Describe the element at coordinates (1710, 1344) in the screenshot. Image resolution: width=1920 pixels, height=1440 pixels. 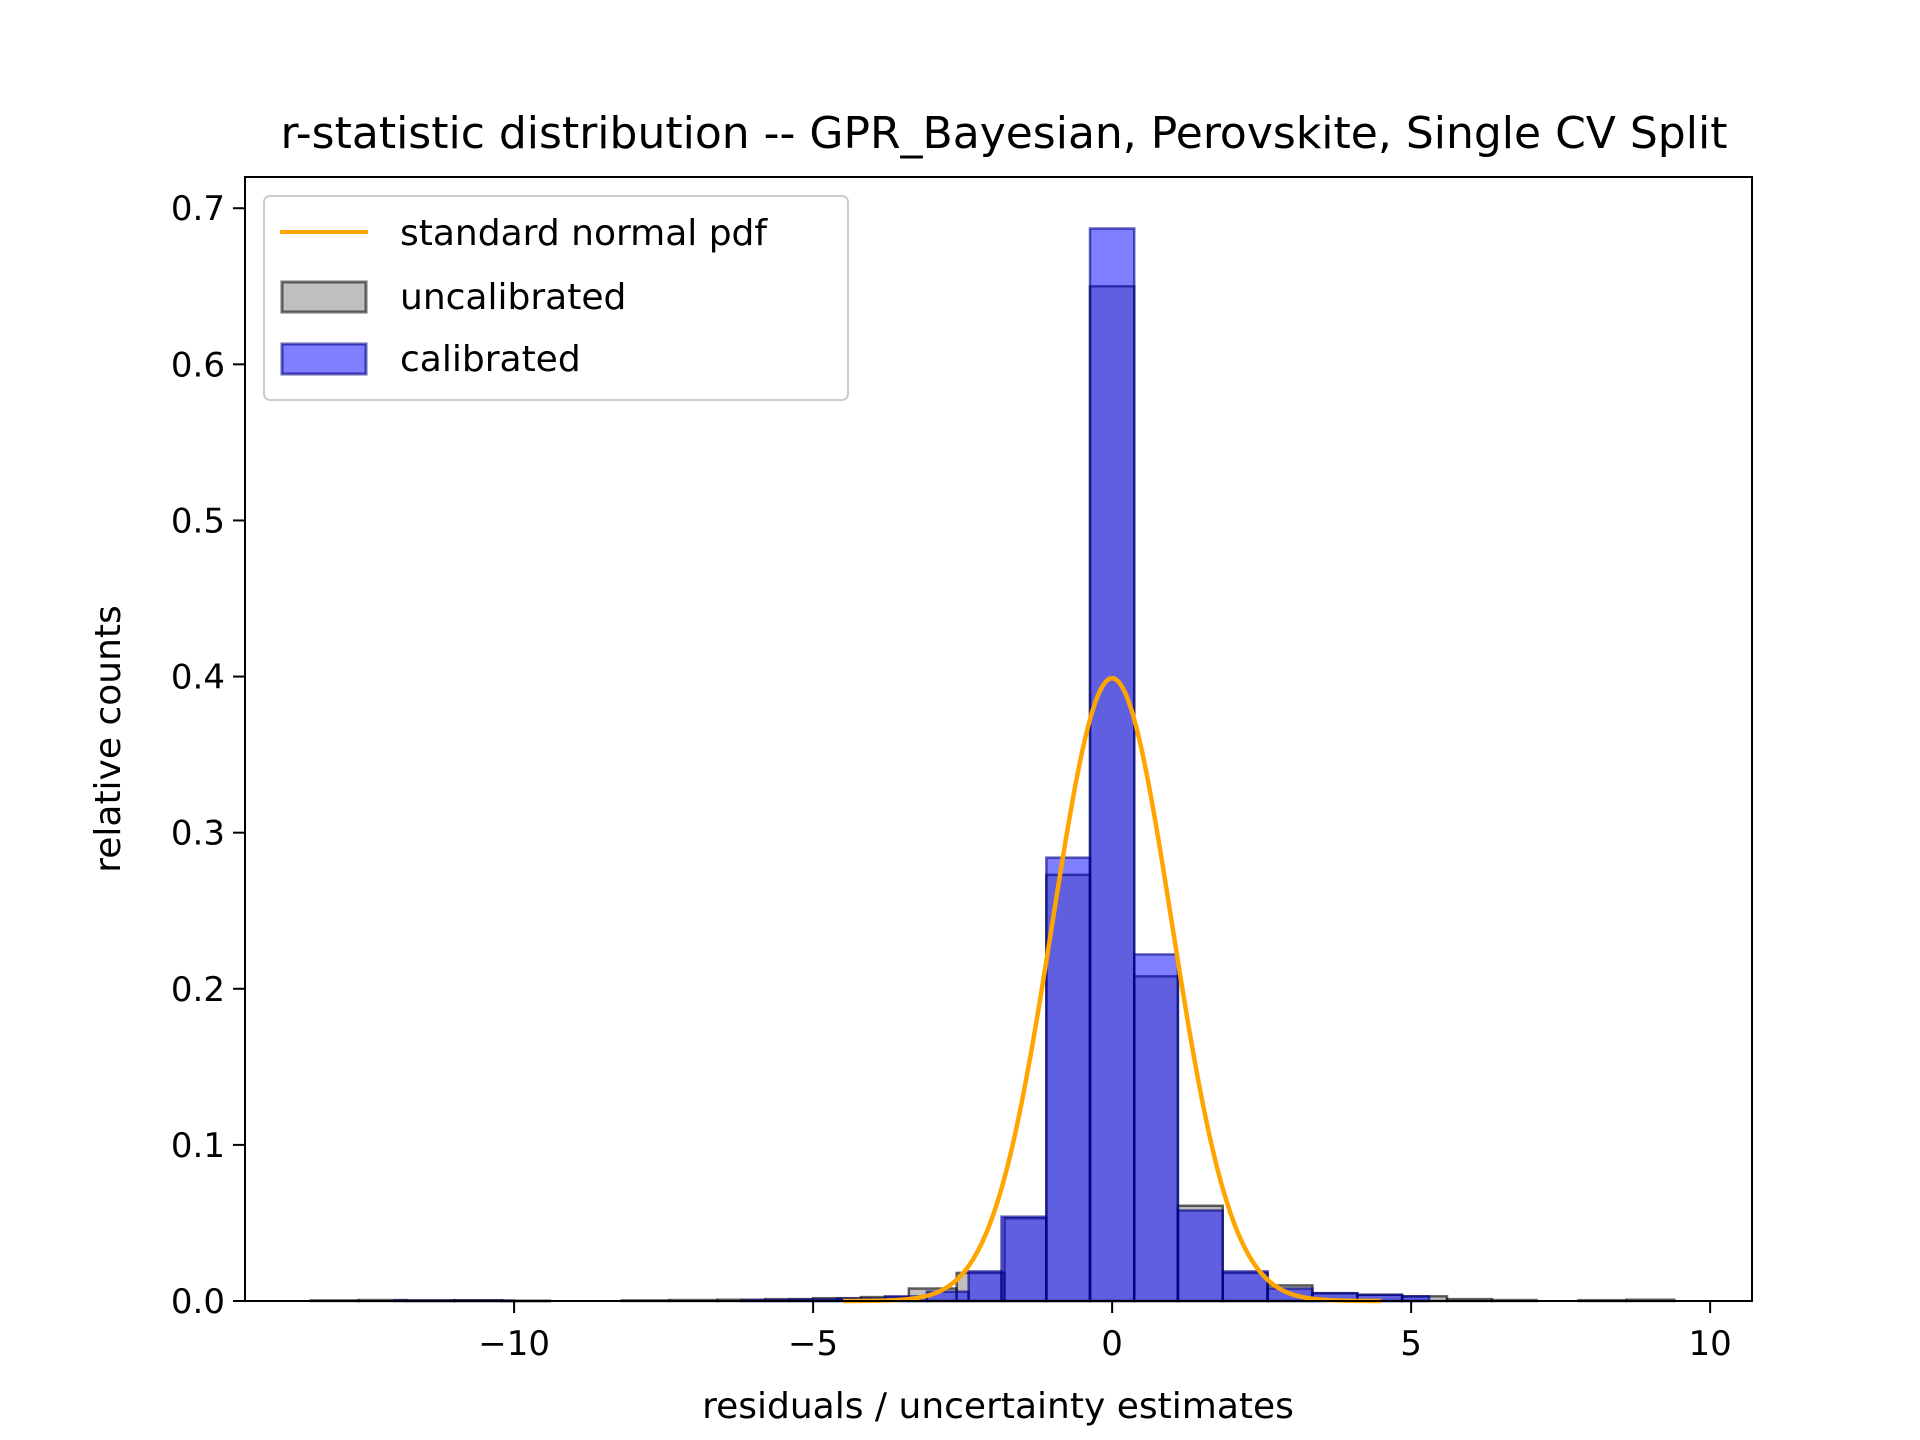
I see `x-tick-label: 10` at that location.